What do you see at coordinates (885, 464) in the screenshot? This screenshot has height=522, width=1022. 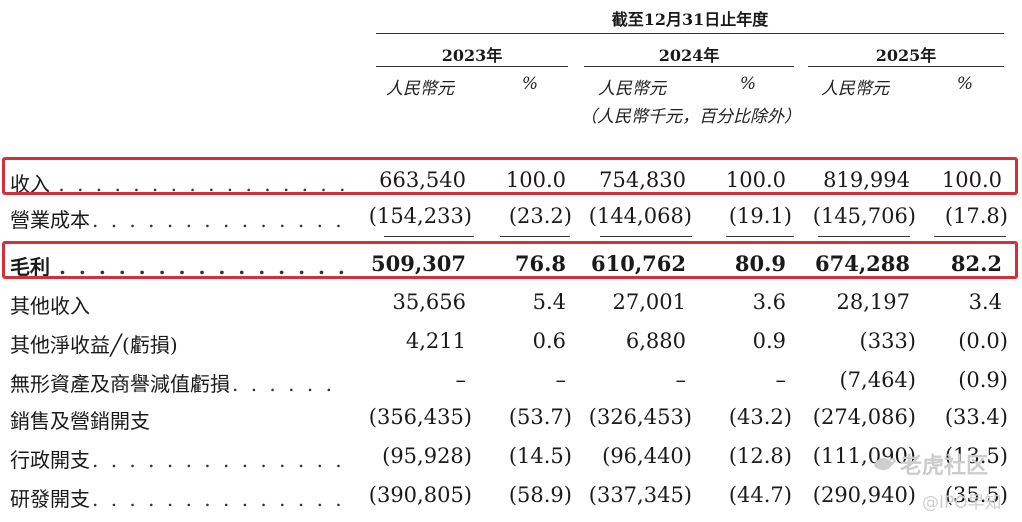 I see `tiger-logo-icon` at bounding box center [885, 464].